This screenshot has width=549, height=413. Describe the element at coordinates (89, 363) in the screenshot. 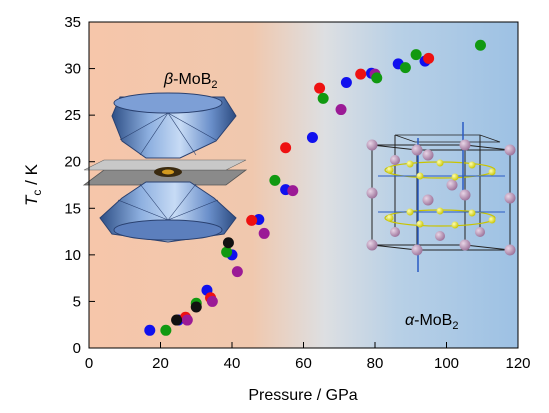

I see `x-tick-label: 0` at that location.